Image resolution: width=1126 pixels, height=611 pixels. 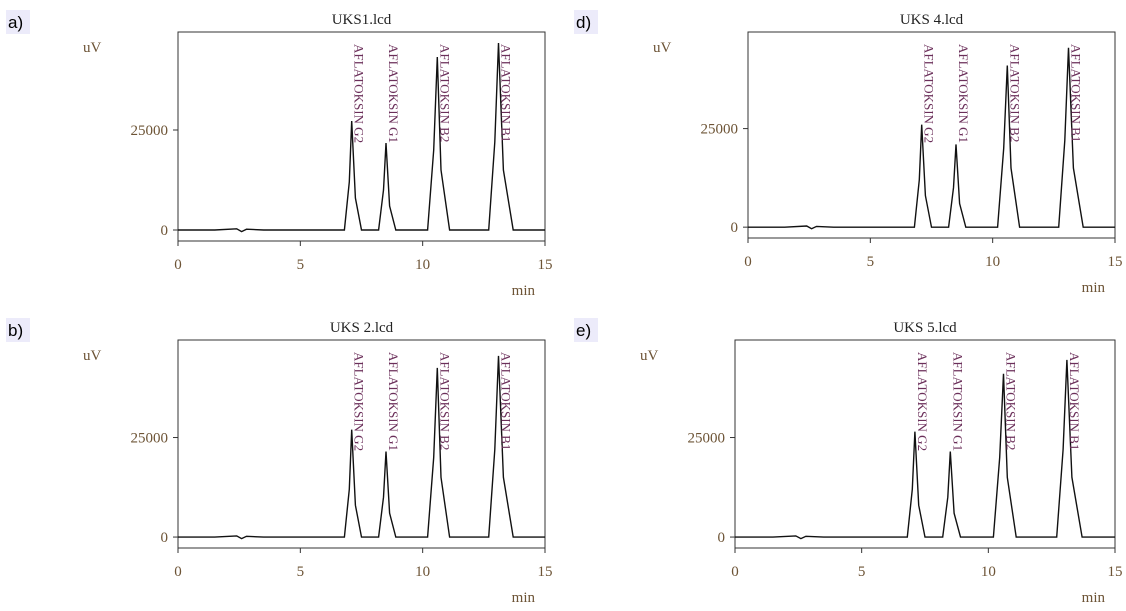 What do you see at coordinates (362, 328) in the screenshot?
I see `chart-title: UKS 2.lcd` at bounding box center [362, 328].